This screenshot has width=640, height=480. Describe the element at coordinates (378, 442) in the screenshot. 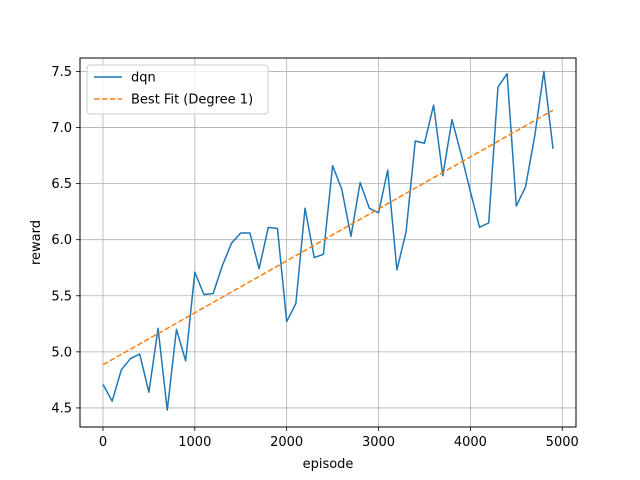

I see `x-tick-label: 3000` at that location.